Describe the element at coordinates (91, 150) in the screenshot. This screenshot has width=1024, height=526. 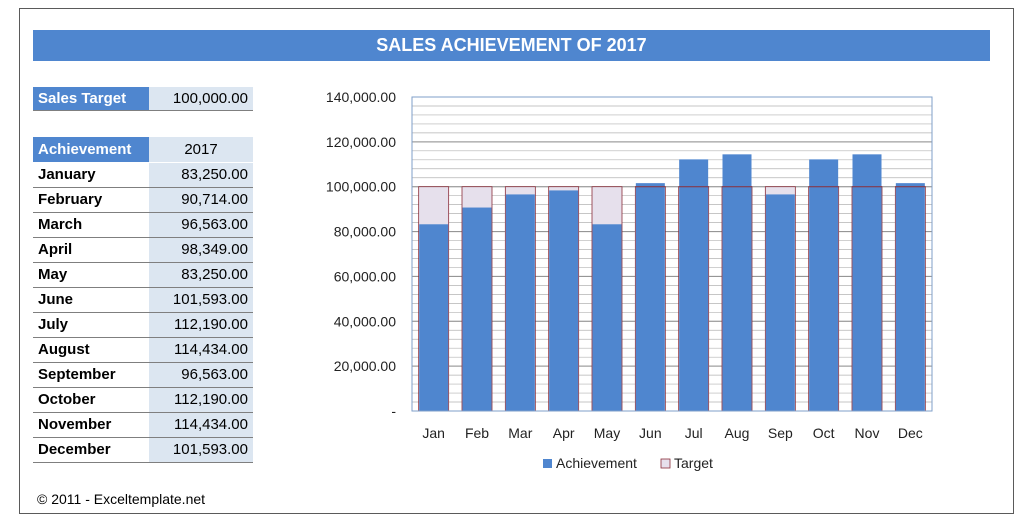
I see `achievement-header: Achievement` at that location.